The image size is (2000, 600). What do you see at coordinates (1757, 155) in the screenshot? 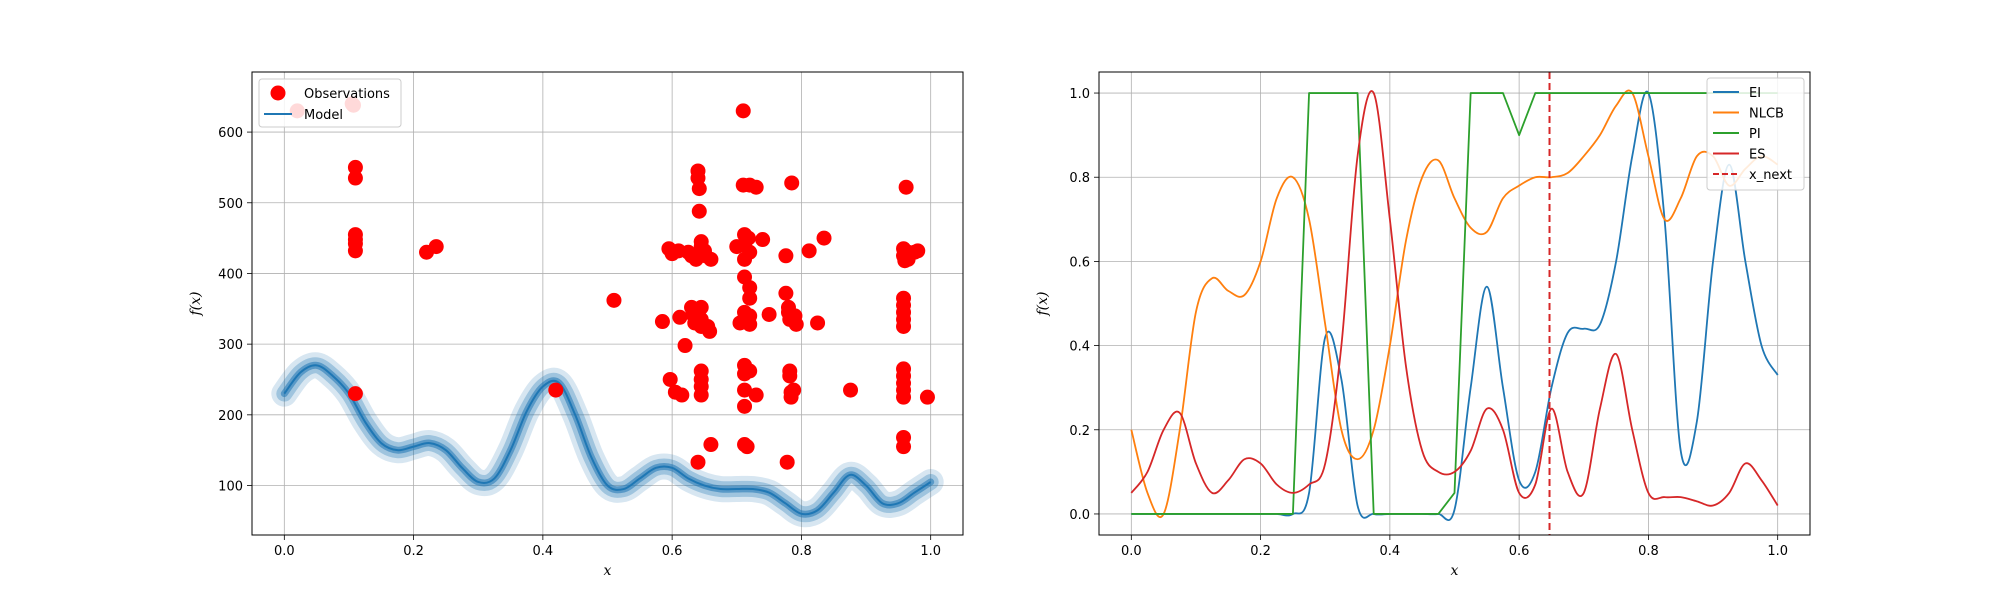
I see `legend-label: ES` at bounding box center [1757, 155].